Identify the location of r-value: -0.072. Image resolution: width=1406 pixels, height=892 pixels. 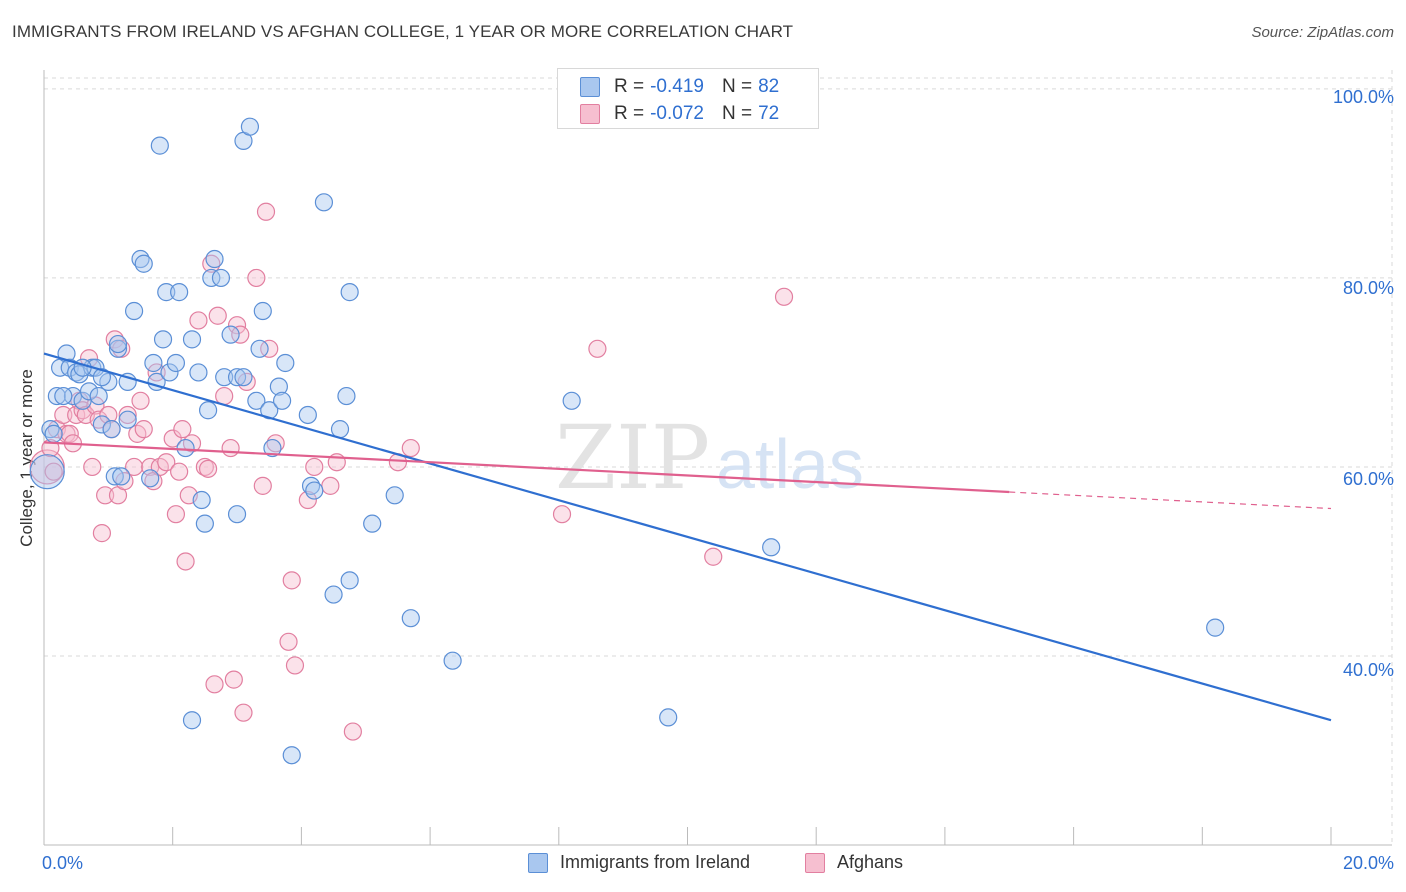
(677, 113).